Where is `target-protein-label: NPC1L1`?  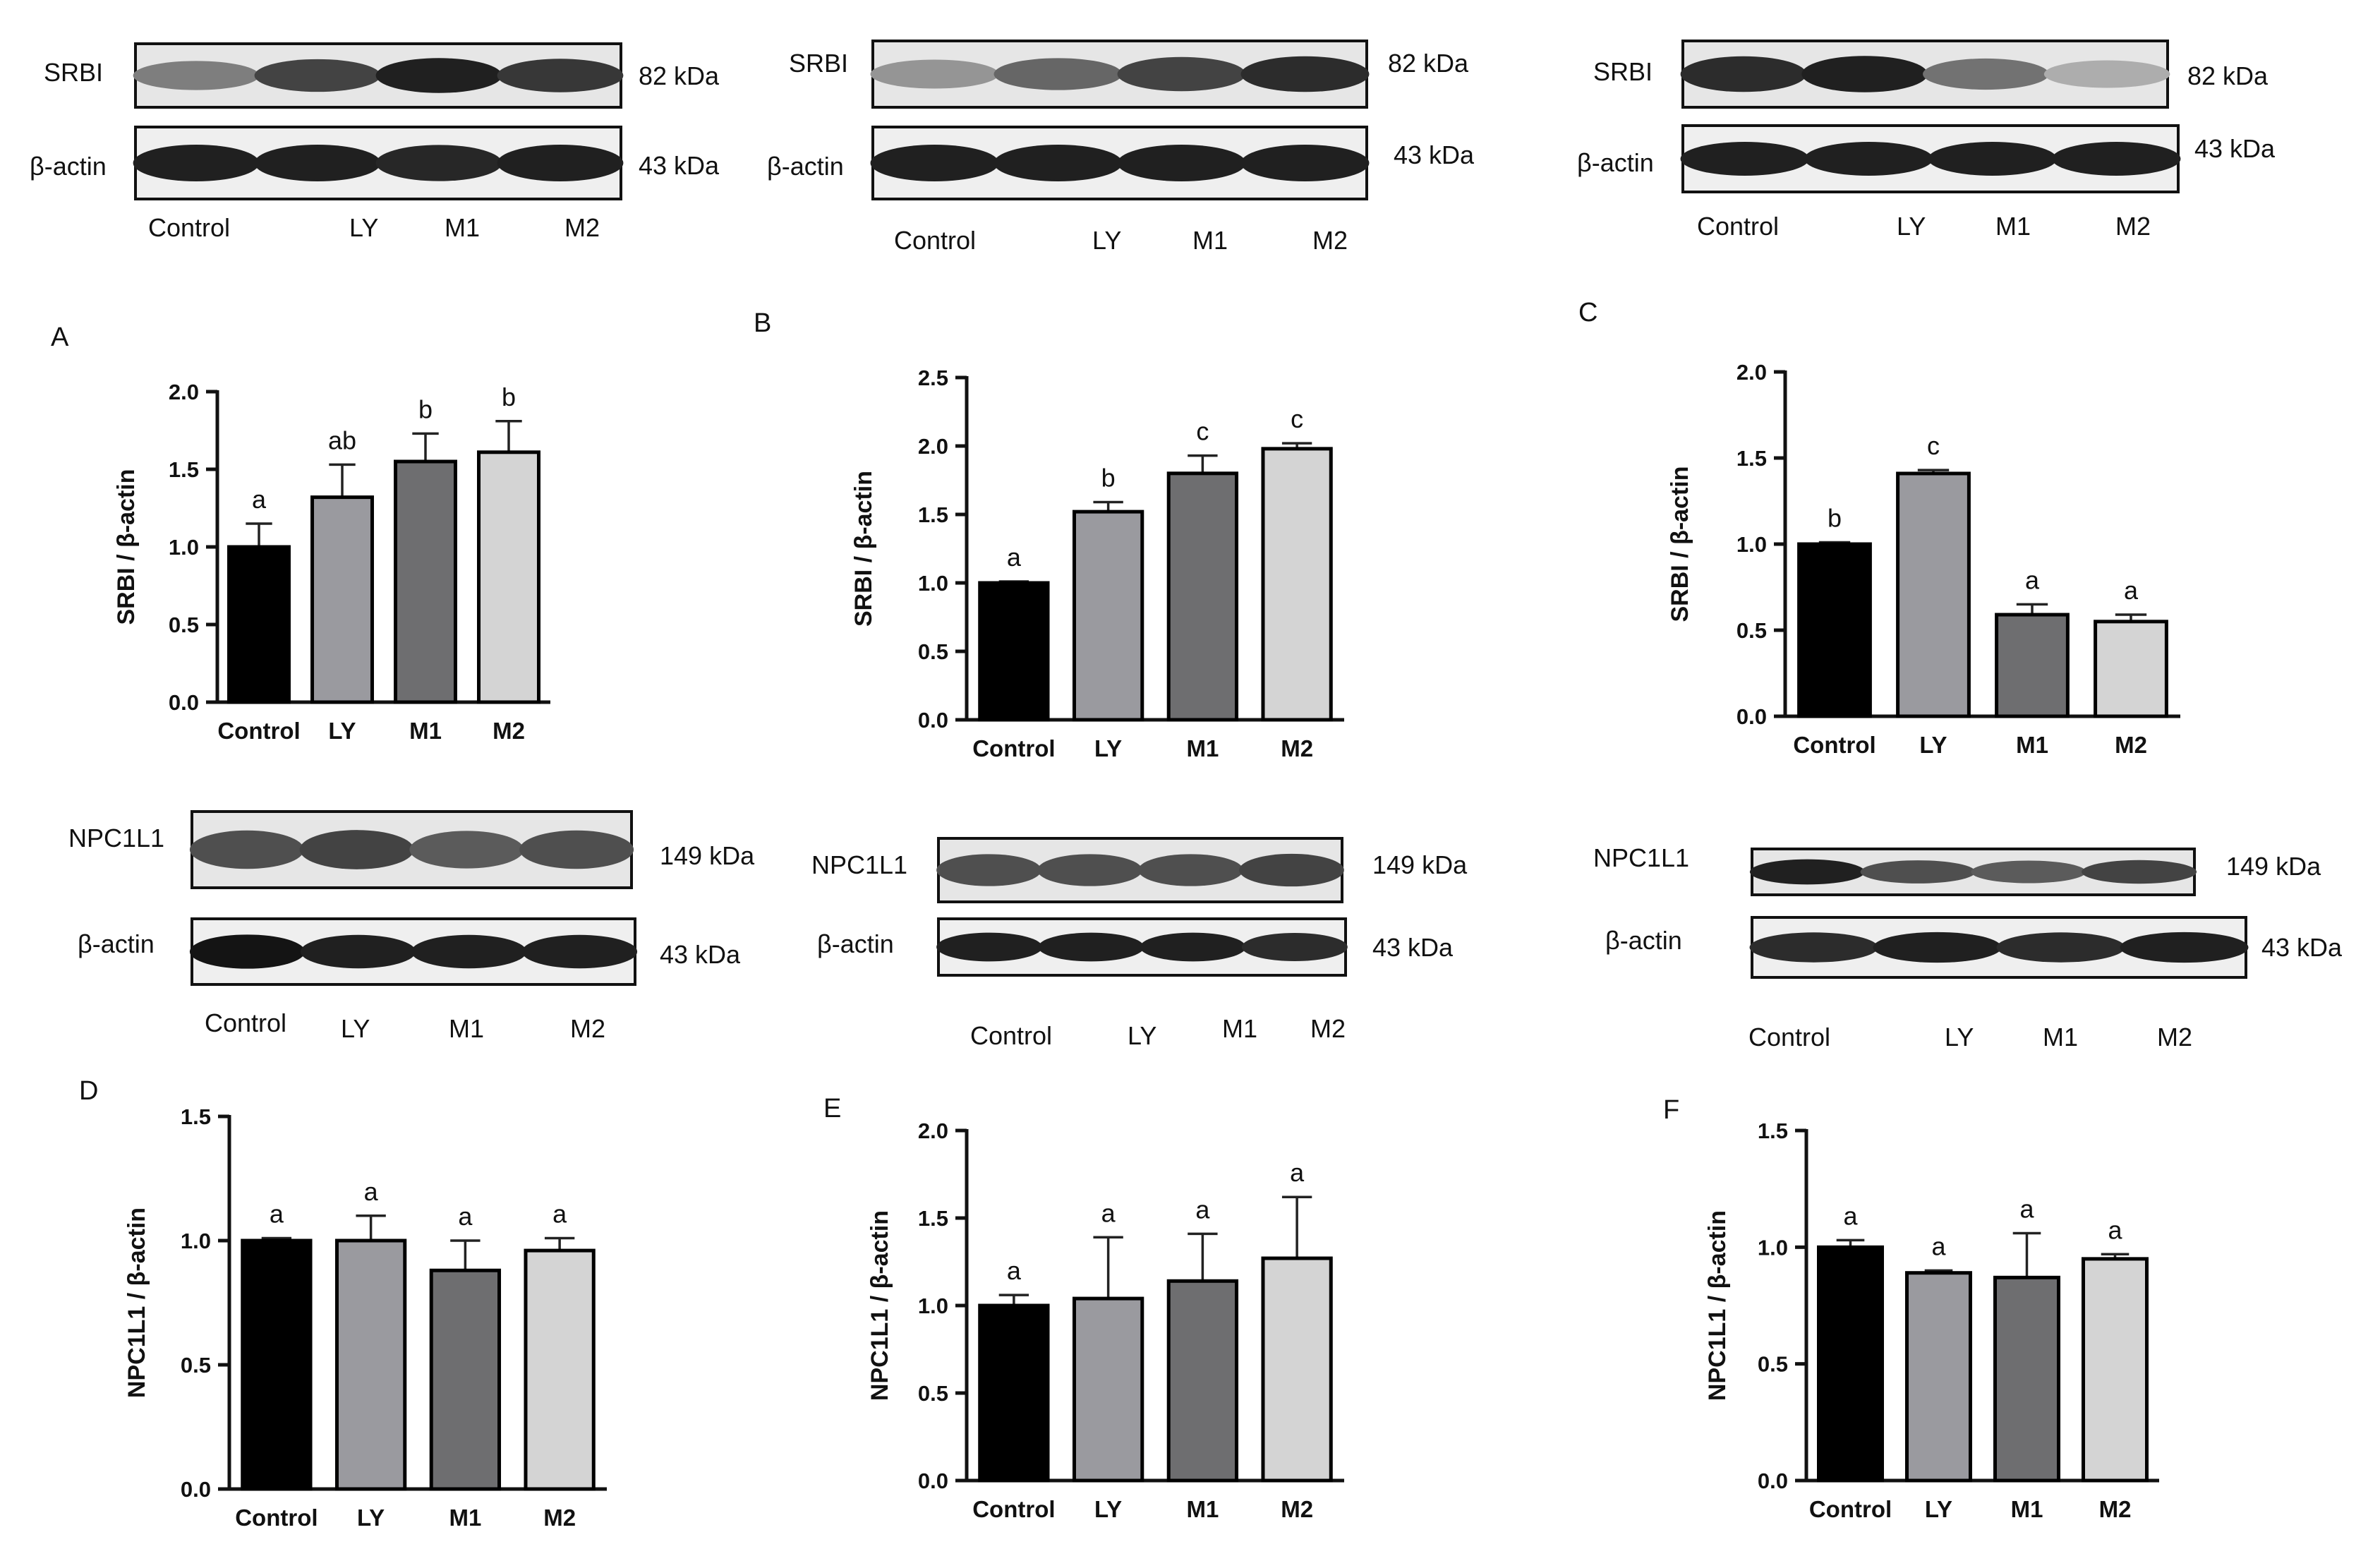 target-protein-label: NPC1L1 is located at coordinates (116, 838).